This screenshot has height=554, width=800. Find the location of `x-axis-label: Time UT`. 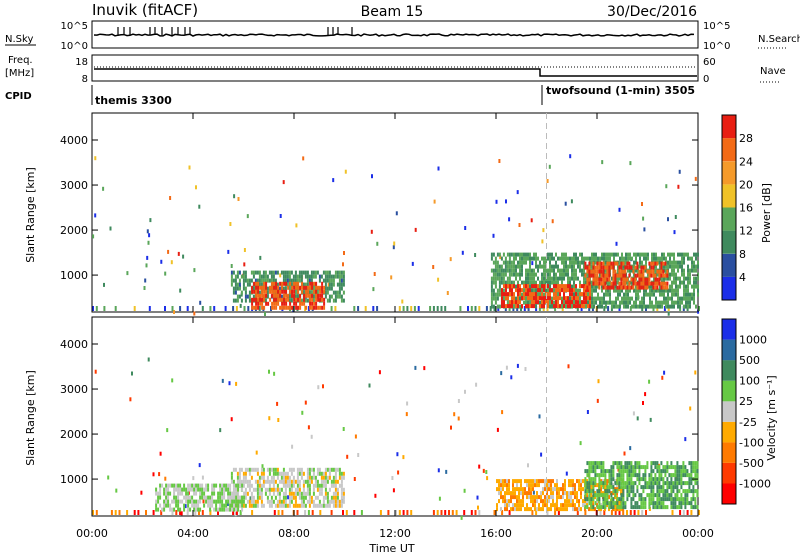

x-axis-label: Time UT is located at coordinates (391, 548).